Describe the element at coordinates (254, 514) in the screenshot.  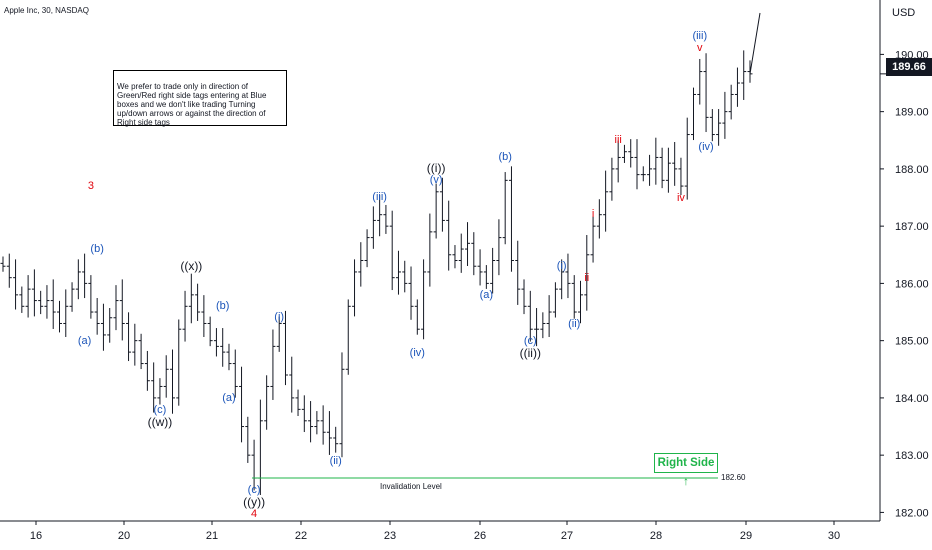
I see `wave-label: 4` at that location.